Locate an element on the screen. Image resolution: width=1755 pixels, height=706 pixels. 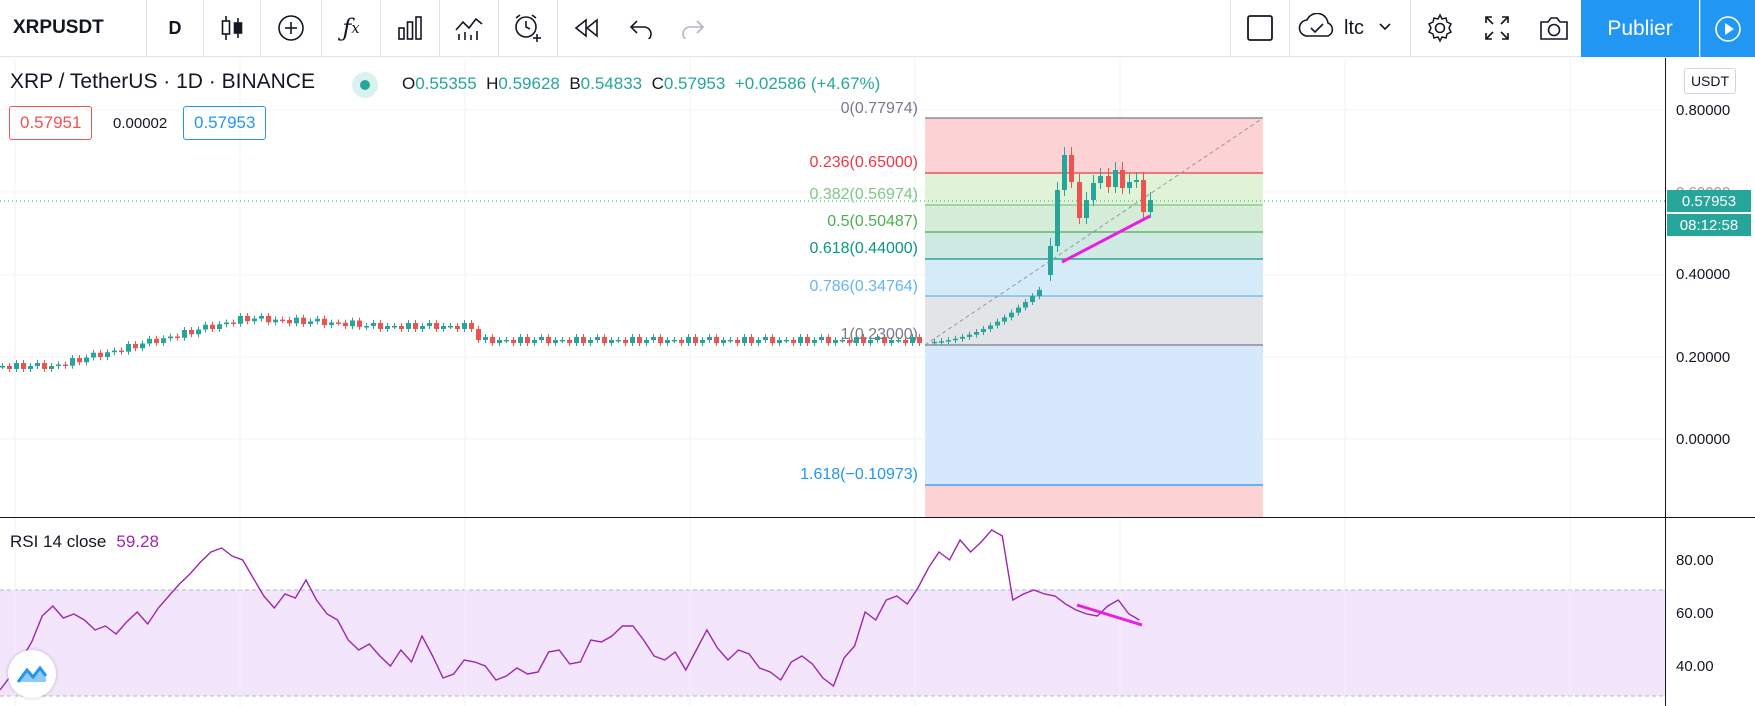
symbol-legend: XRP / TetherUS · 1D · BINANCE is located at coordinates (162, 81).